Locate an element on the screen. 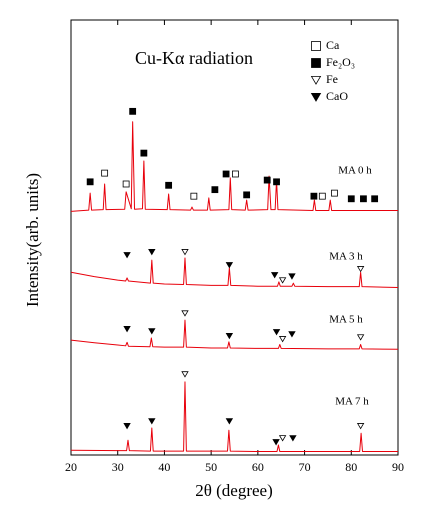 This screenshot has width=425, height=513. chart-title: Cu-Kα radiation is located at coordinates (194, 58).